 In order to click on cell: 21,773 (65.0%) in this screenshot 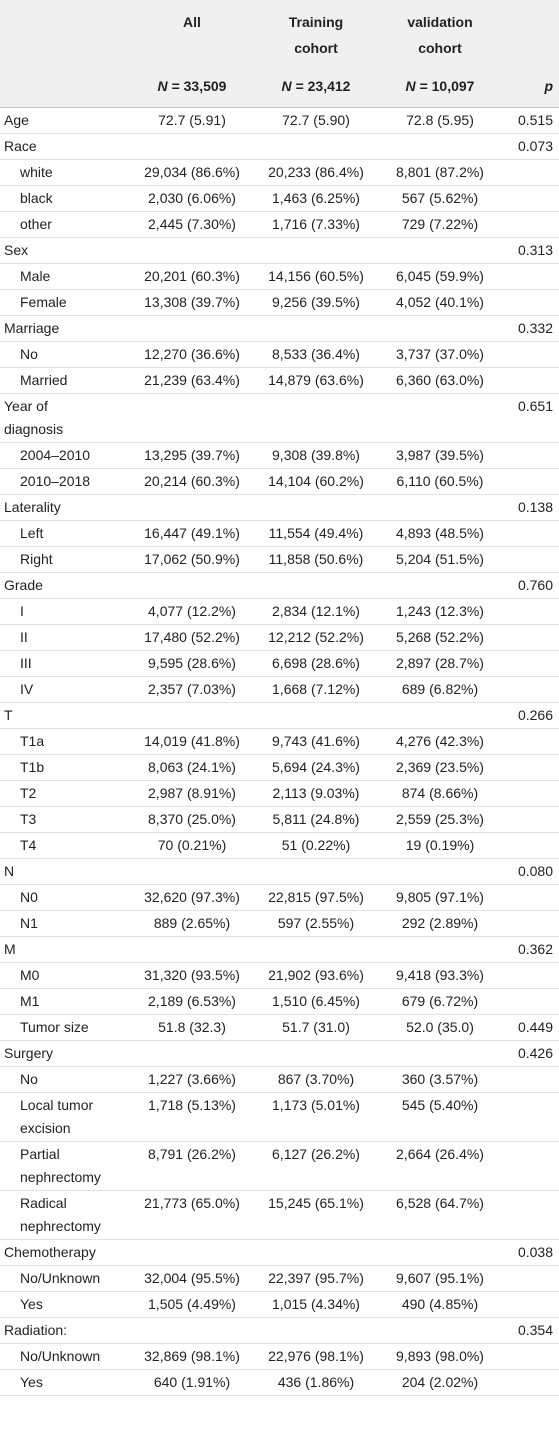, I will do `click(192, 1203)`.